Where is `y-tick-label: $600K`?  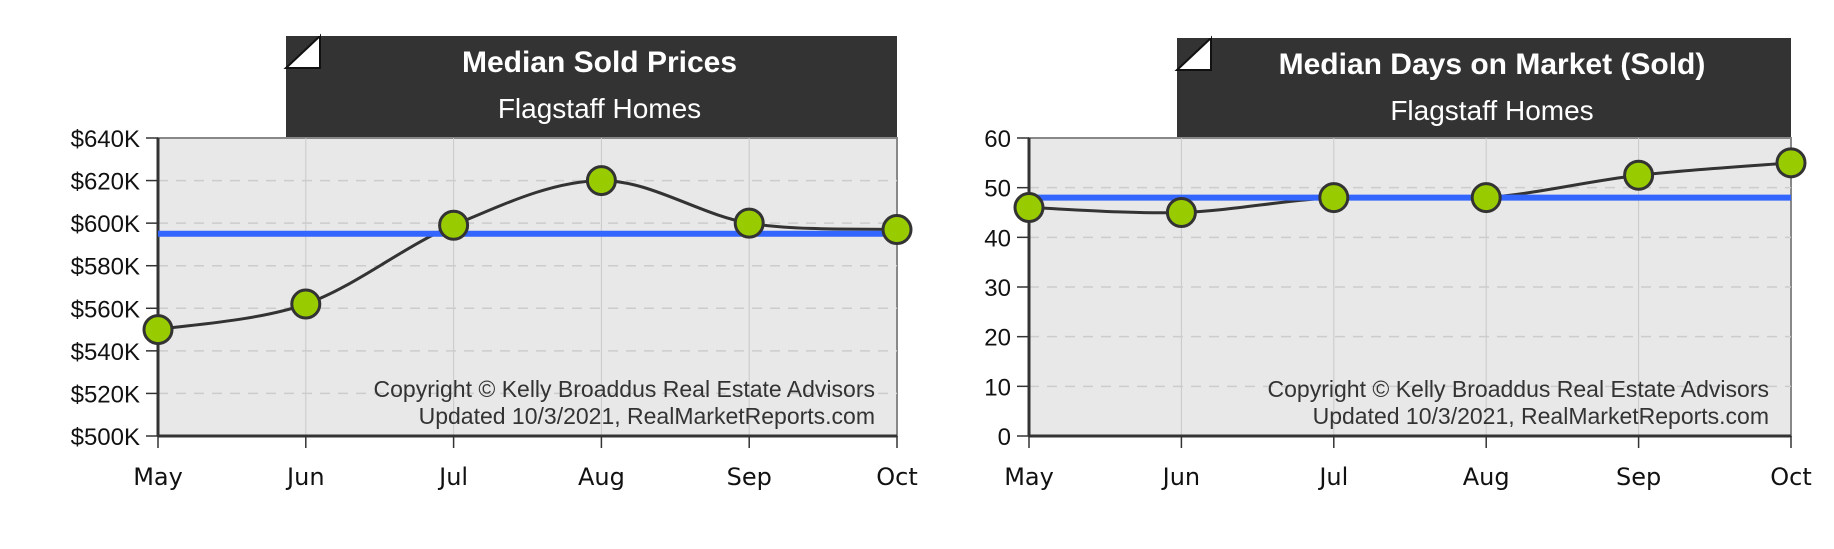
y-tick-label: $600K is located at coordinates (105, 224).